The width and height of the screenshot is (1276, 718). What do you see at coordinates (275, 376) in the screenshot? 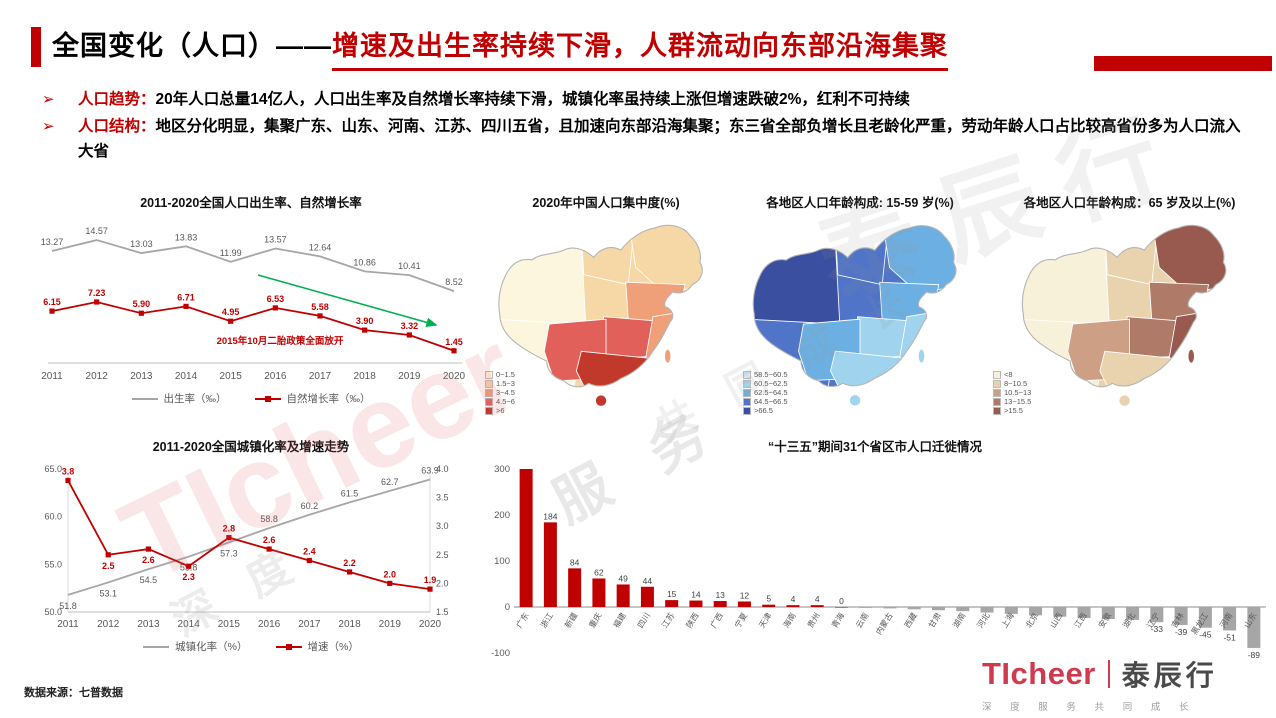
I see `svg-text: 2016` at bounding box center [275, 376].